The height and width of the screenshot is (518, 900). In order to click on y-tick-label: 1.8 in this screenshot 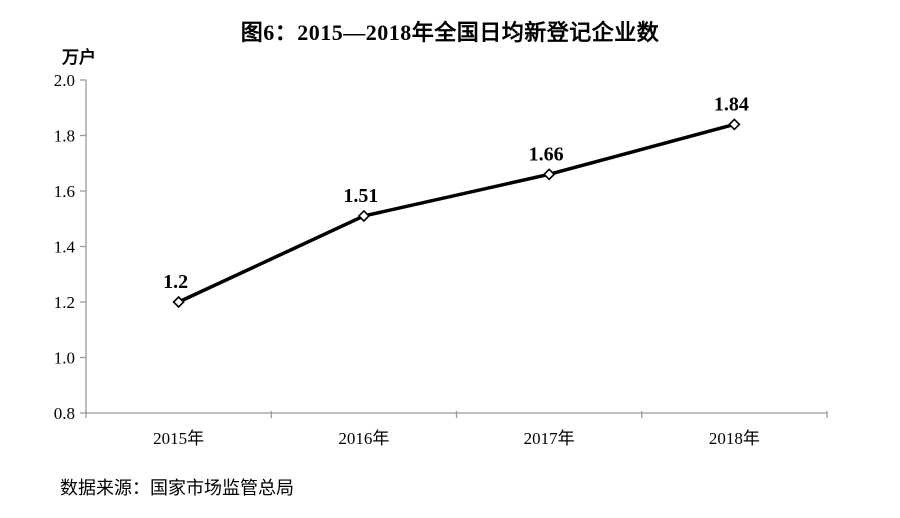, I will do `click(64, 136)`.